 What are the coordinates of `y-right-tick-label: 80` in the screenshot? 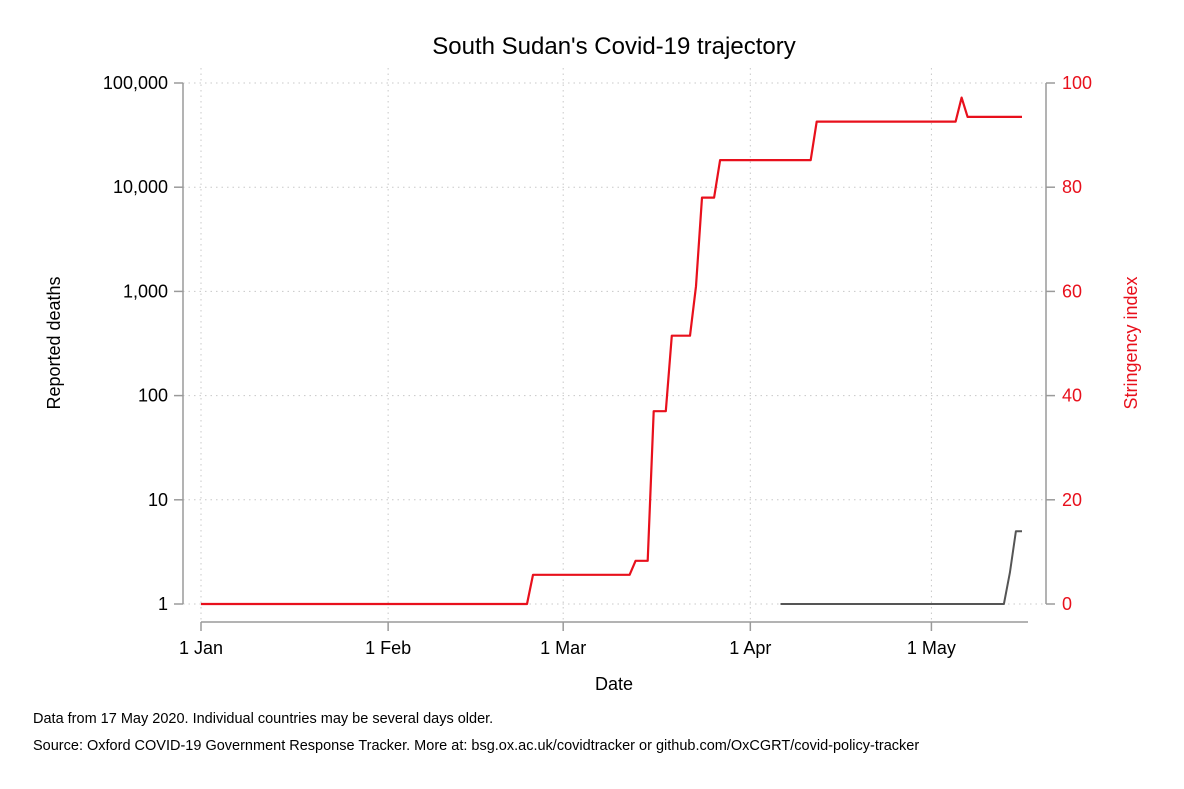 It's located at (1072, 187).